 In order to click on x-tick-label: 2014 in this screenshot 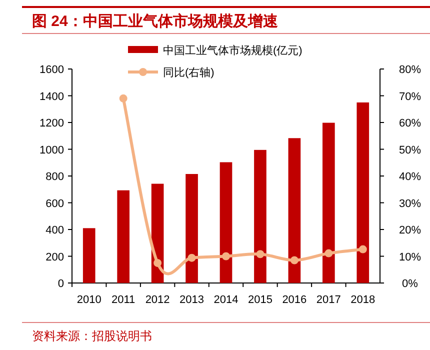, I will do `click(226, 300)`.